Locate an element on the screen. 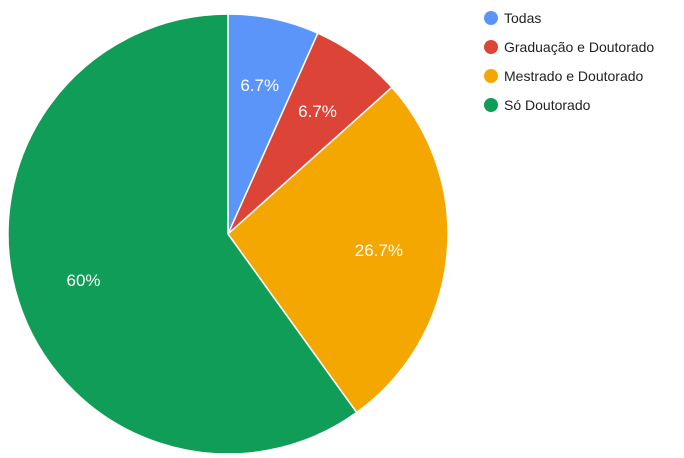 The image size is (684, 458). legend-item-so-doutorado: Só Doutorado is located at coordinates (582, 104).